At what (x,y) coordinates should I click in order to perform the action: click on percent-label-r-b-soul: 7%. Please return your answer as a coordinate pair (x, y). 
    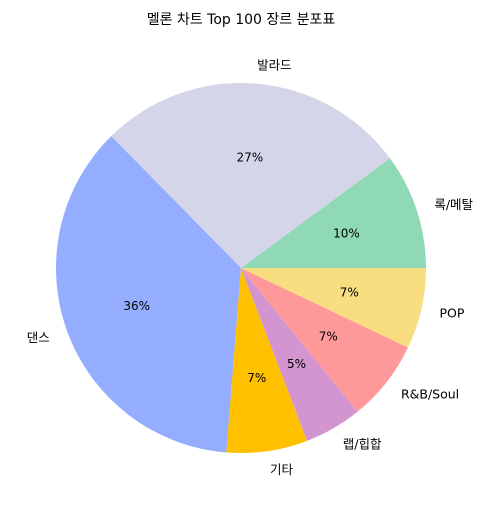
    Looking at the image, I should click on (328, 337).